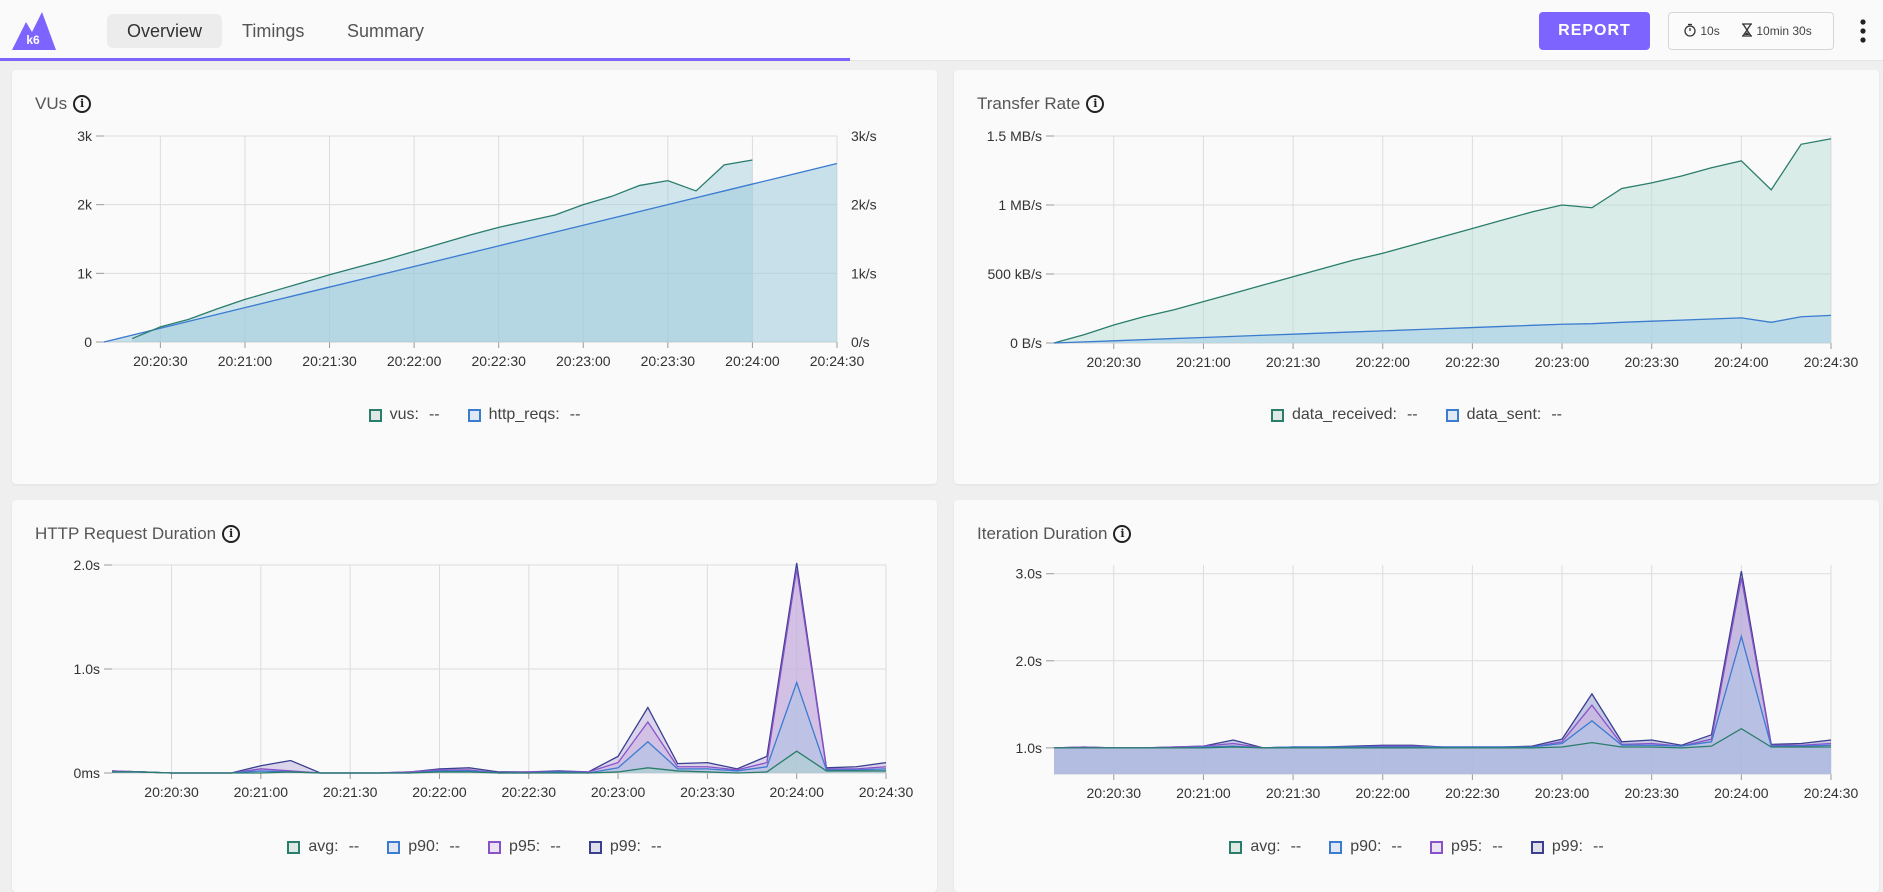  Describe the element at coordinates (1042, 533) in the screenshot. I see `panel-title-text: Iteration Duration` at that location.